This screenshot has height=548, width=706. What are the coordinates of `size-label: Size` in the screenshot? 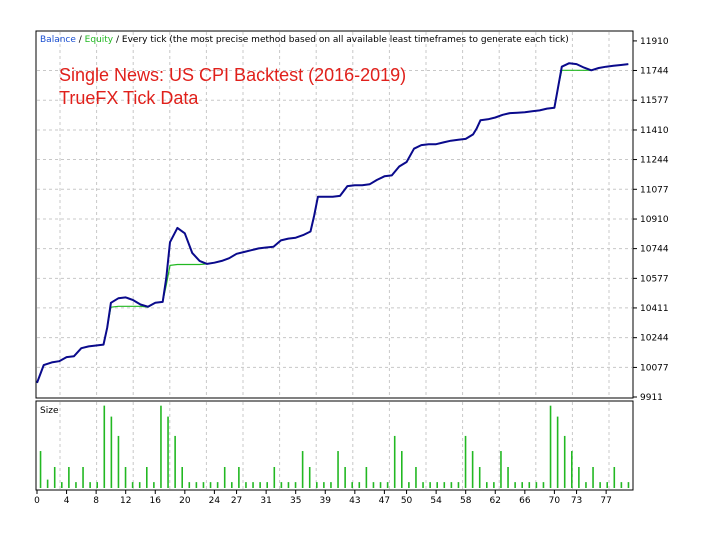 It's located at (49, 411).